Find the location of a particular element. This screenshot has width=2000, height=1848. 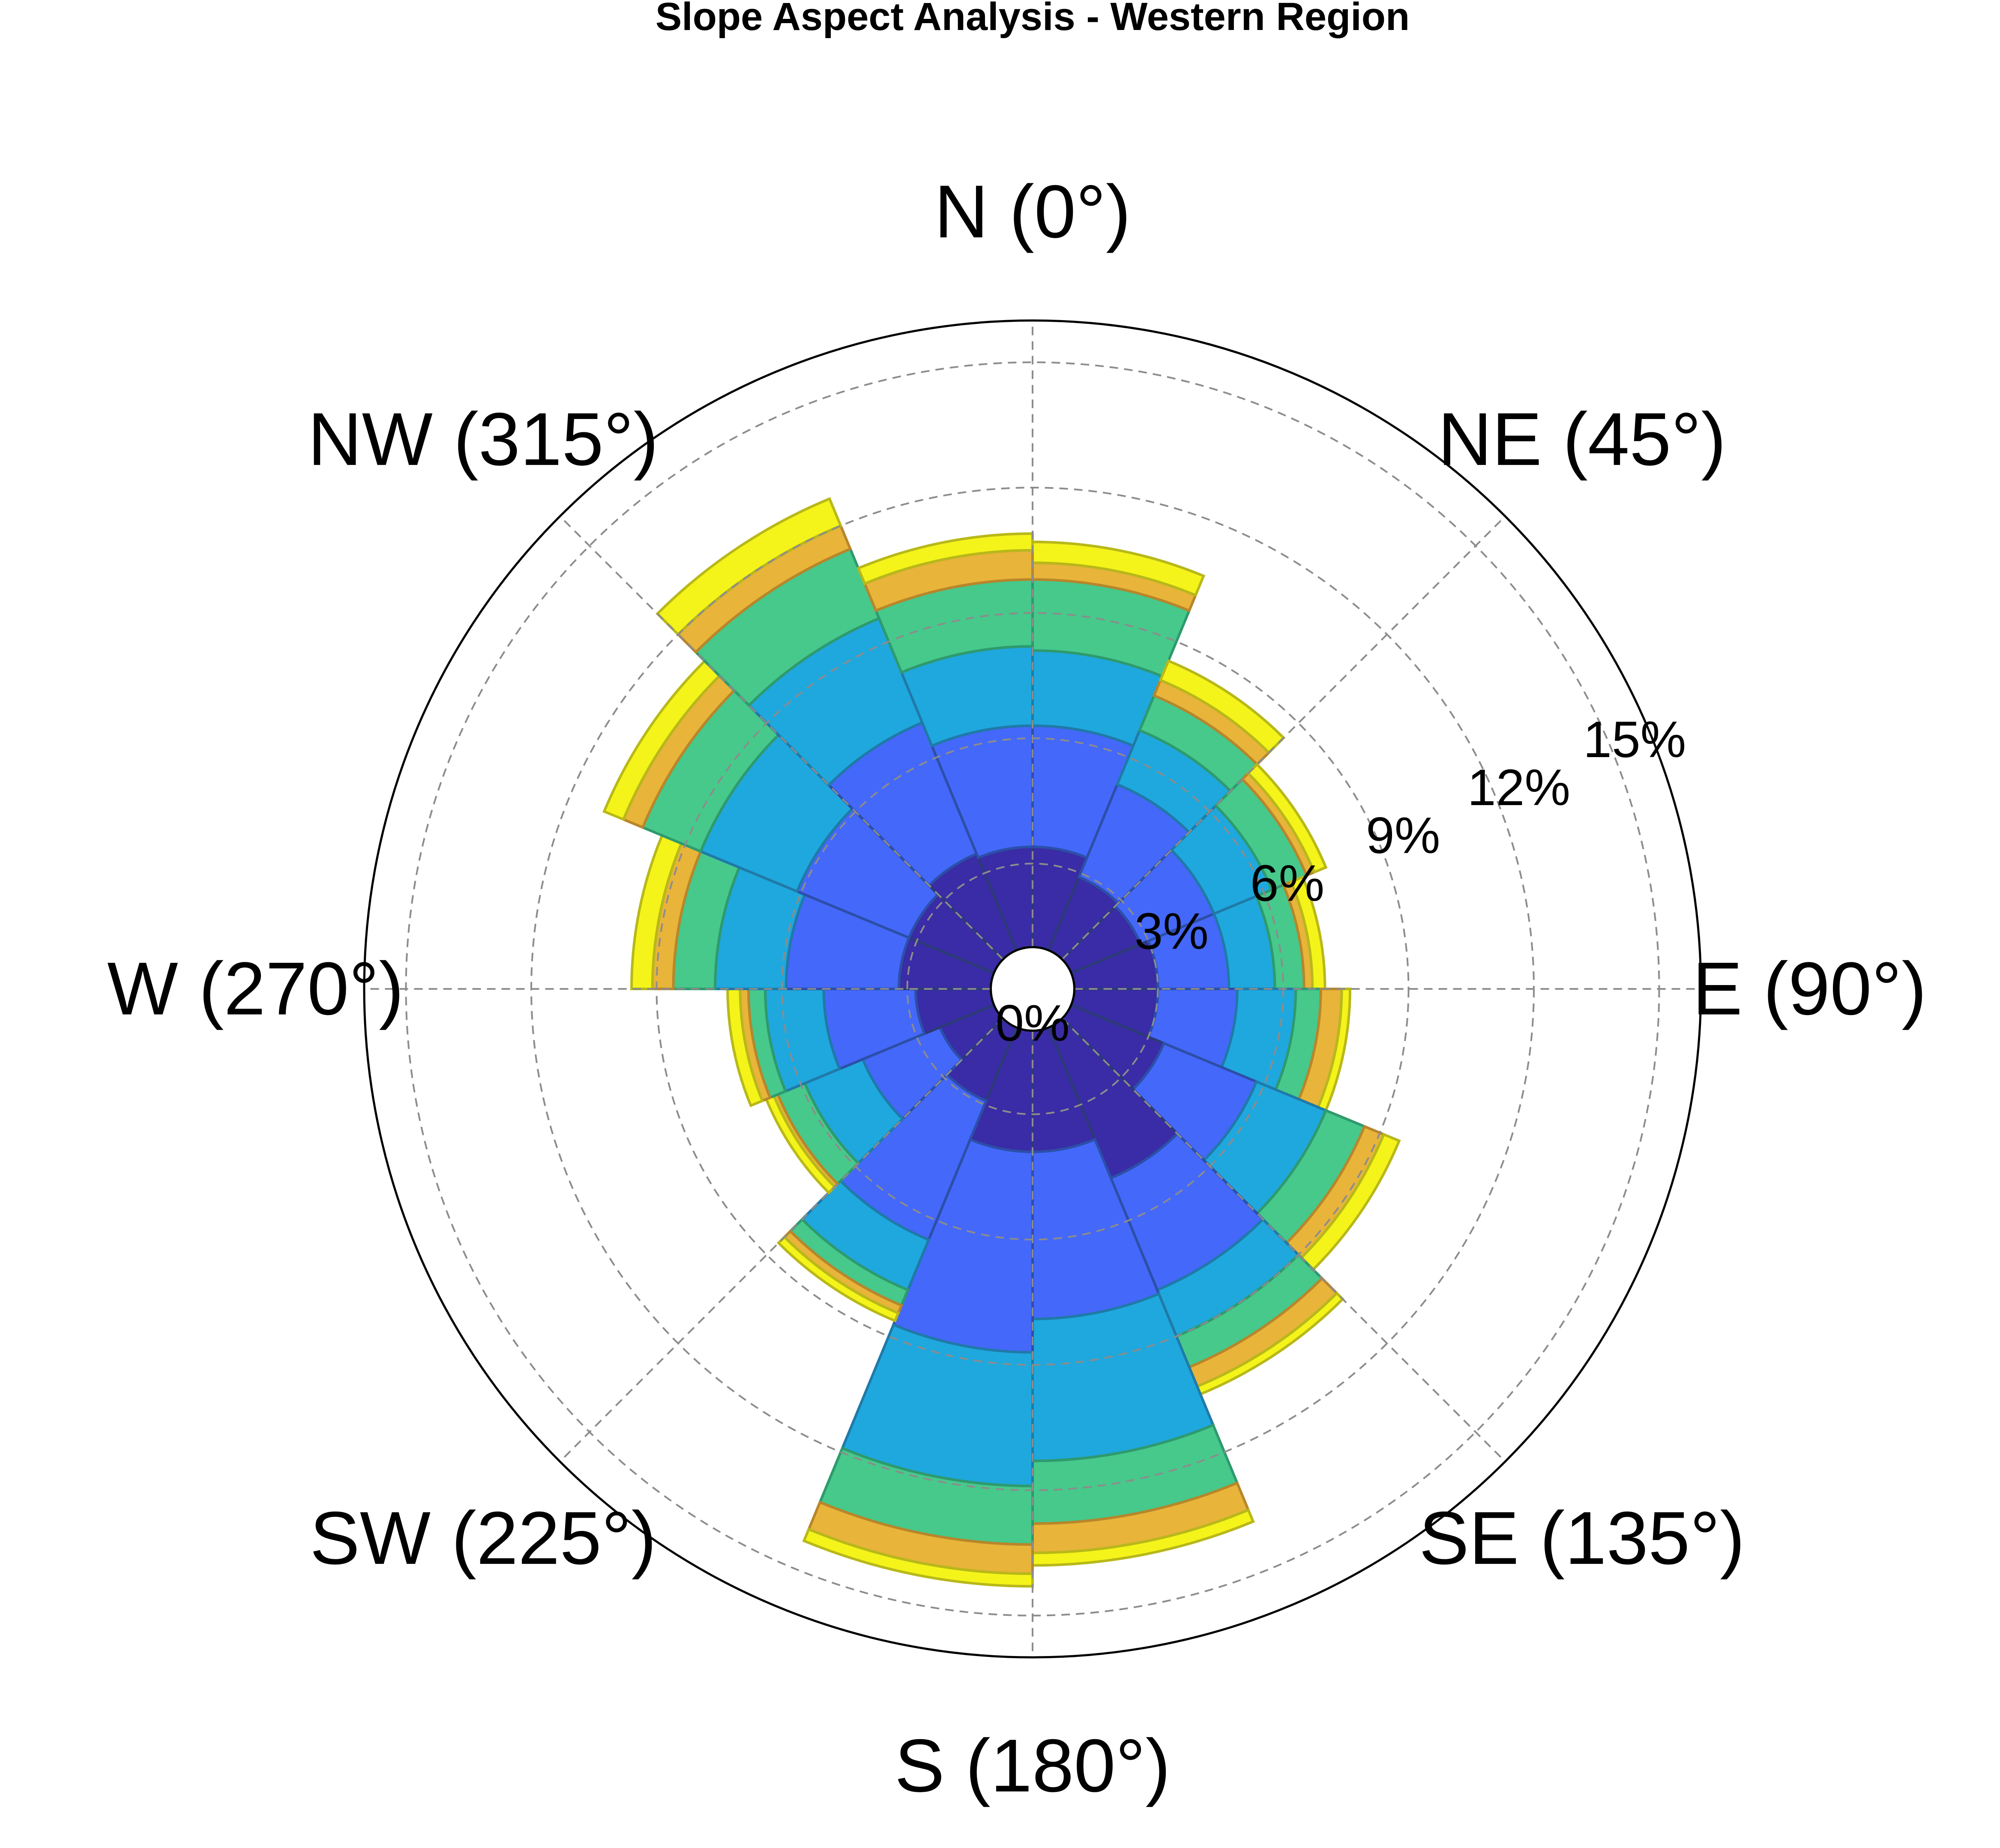

direction-label-4: S (180°) is located at coordinates (1033, 1766).